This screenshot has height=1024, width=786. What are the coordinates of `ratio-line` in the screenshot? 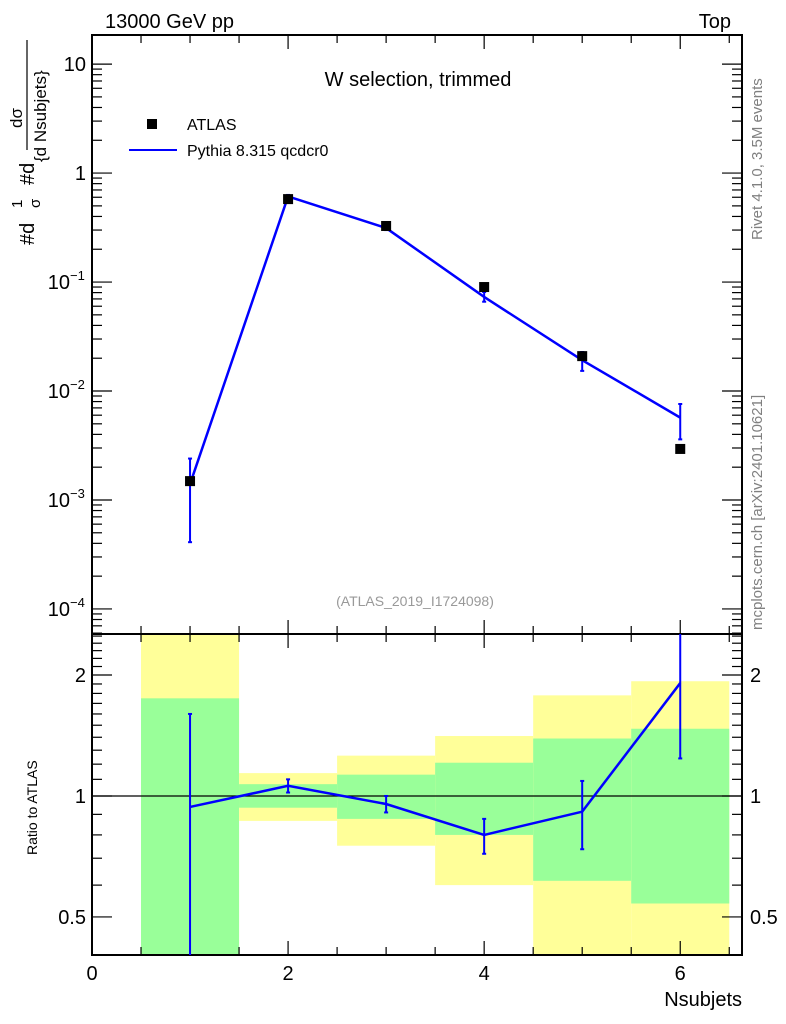 It's located at (435, 759).